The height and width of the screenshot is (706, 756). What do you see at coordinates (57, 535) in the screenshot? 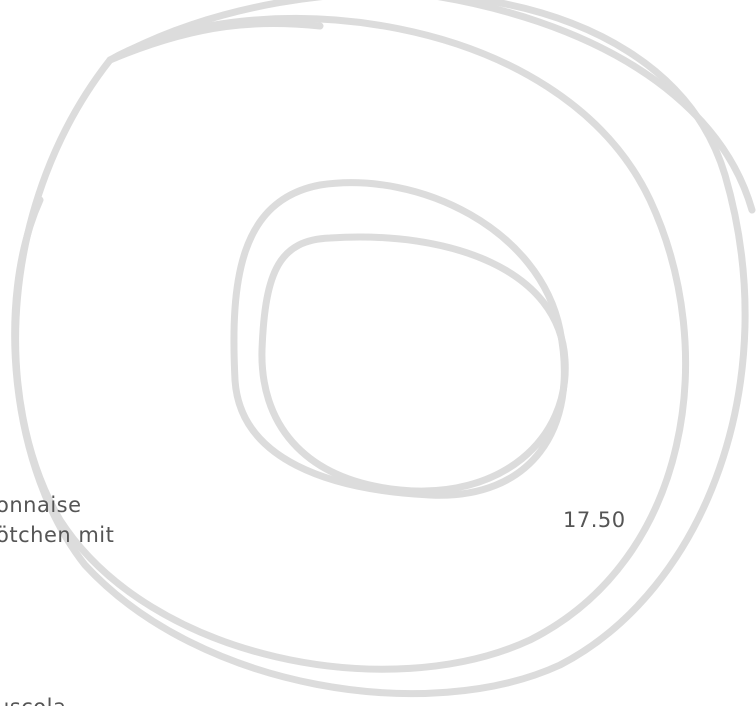
I see `item-description: ötchen mit` at bounding box center [57, 535].